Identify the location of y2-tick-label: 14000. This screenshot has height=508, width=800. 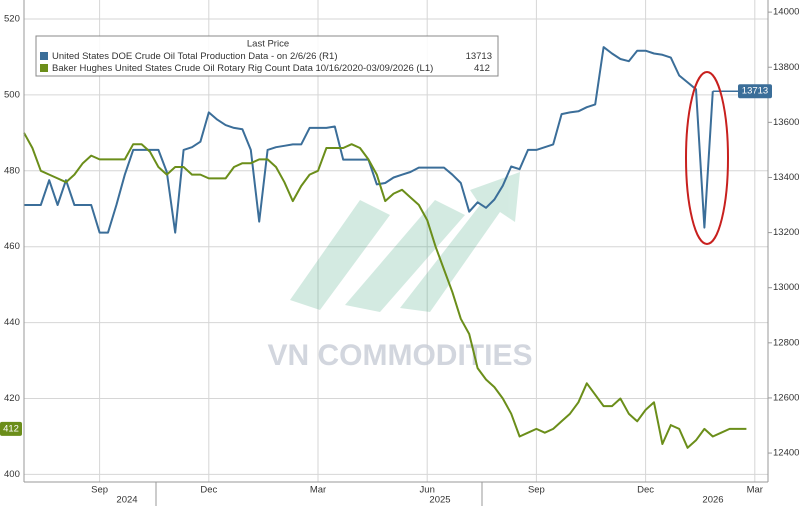
(786, 12).